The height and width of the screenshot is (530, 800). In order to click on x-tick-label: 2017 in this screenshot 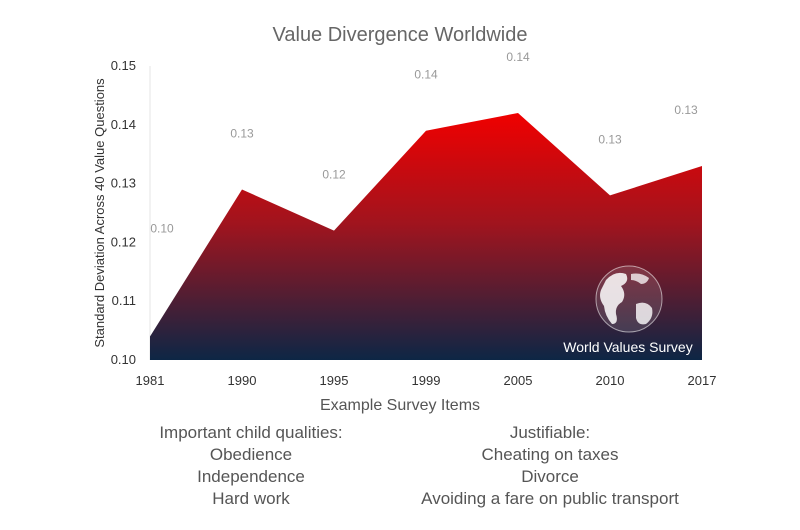, I will do `click(702, 380)`.